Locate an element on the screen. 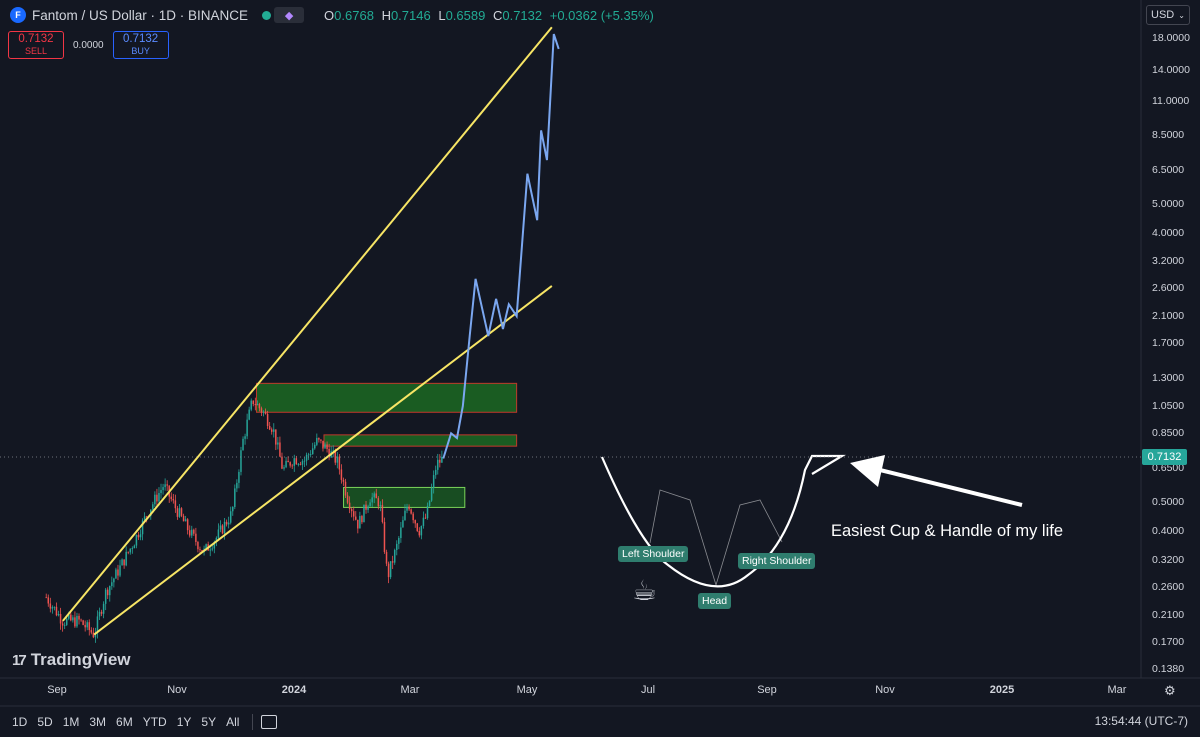  price-tick-label: 6.5000 is located at coordinates (1168, 169).